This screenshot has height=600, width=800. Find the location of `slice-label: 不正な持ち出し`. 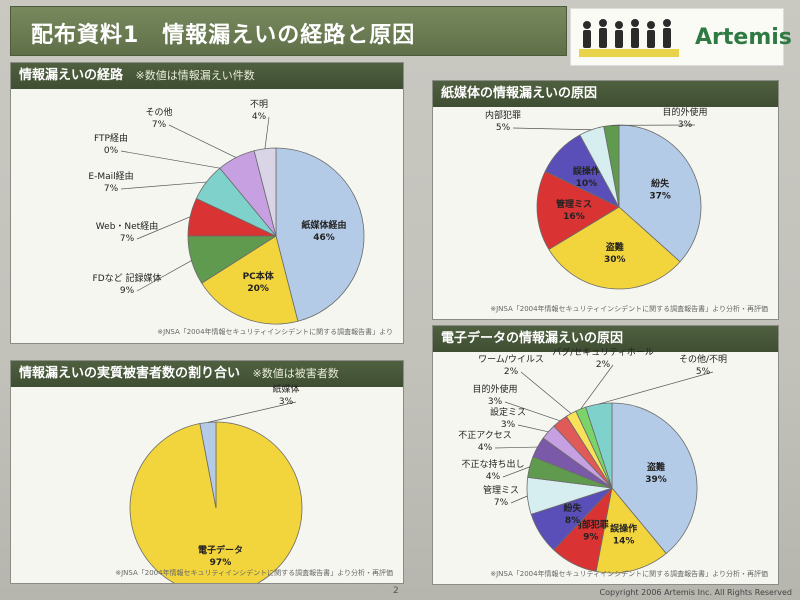

slice-label: 不正な持ち出し is located at coordinates (492, 464).